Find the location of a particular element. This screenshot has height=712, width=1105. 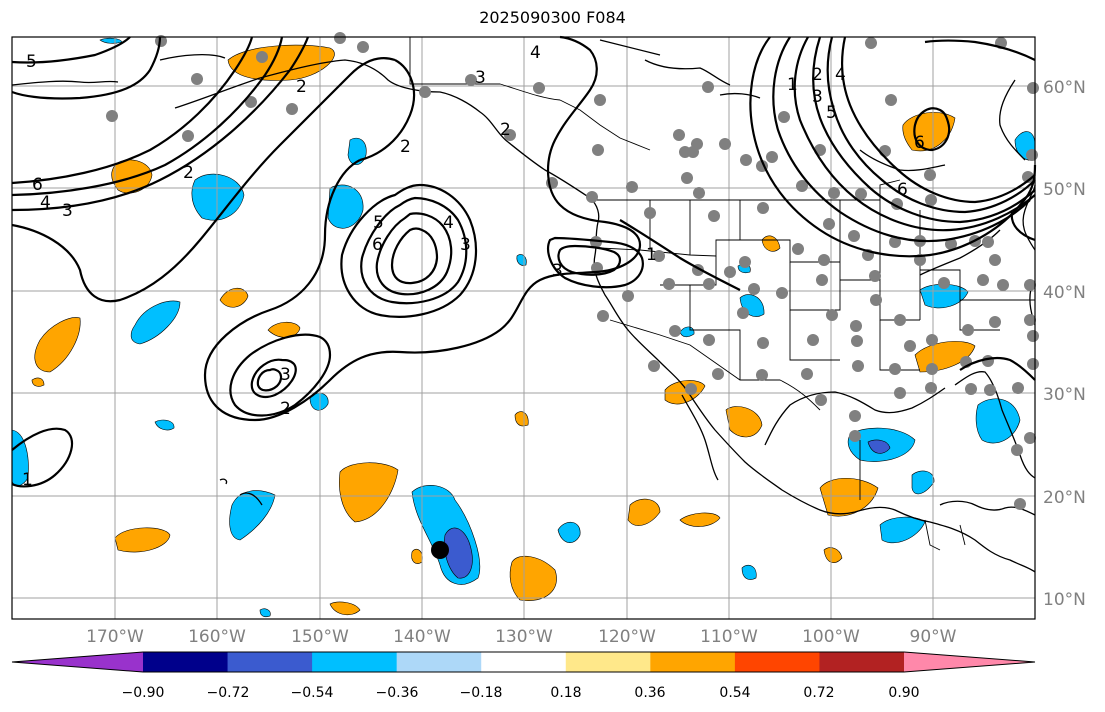

colorbar-outline is located at coordinates (523, 662).